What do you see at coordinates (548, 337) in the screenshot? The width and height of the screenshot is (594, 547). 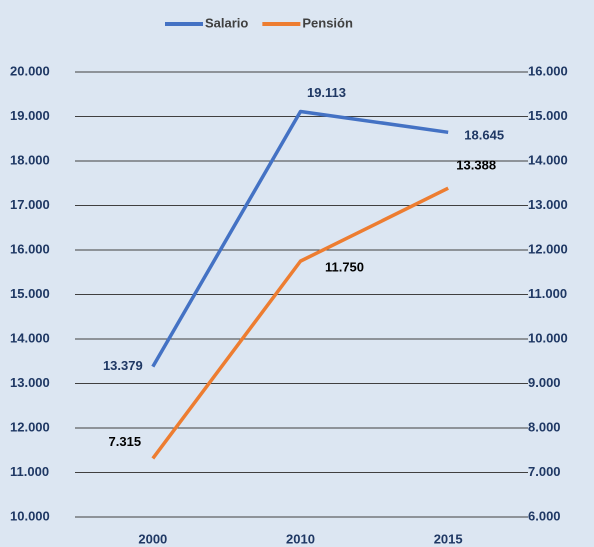 I see `y2-tick-label: 10.000` at bounding box center [548, 337].